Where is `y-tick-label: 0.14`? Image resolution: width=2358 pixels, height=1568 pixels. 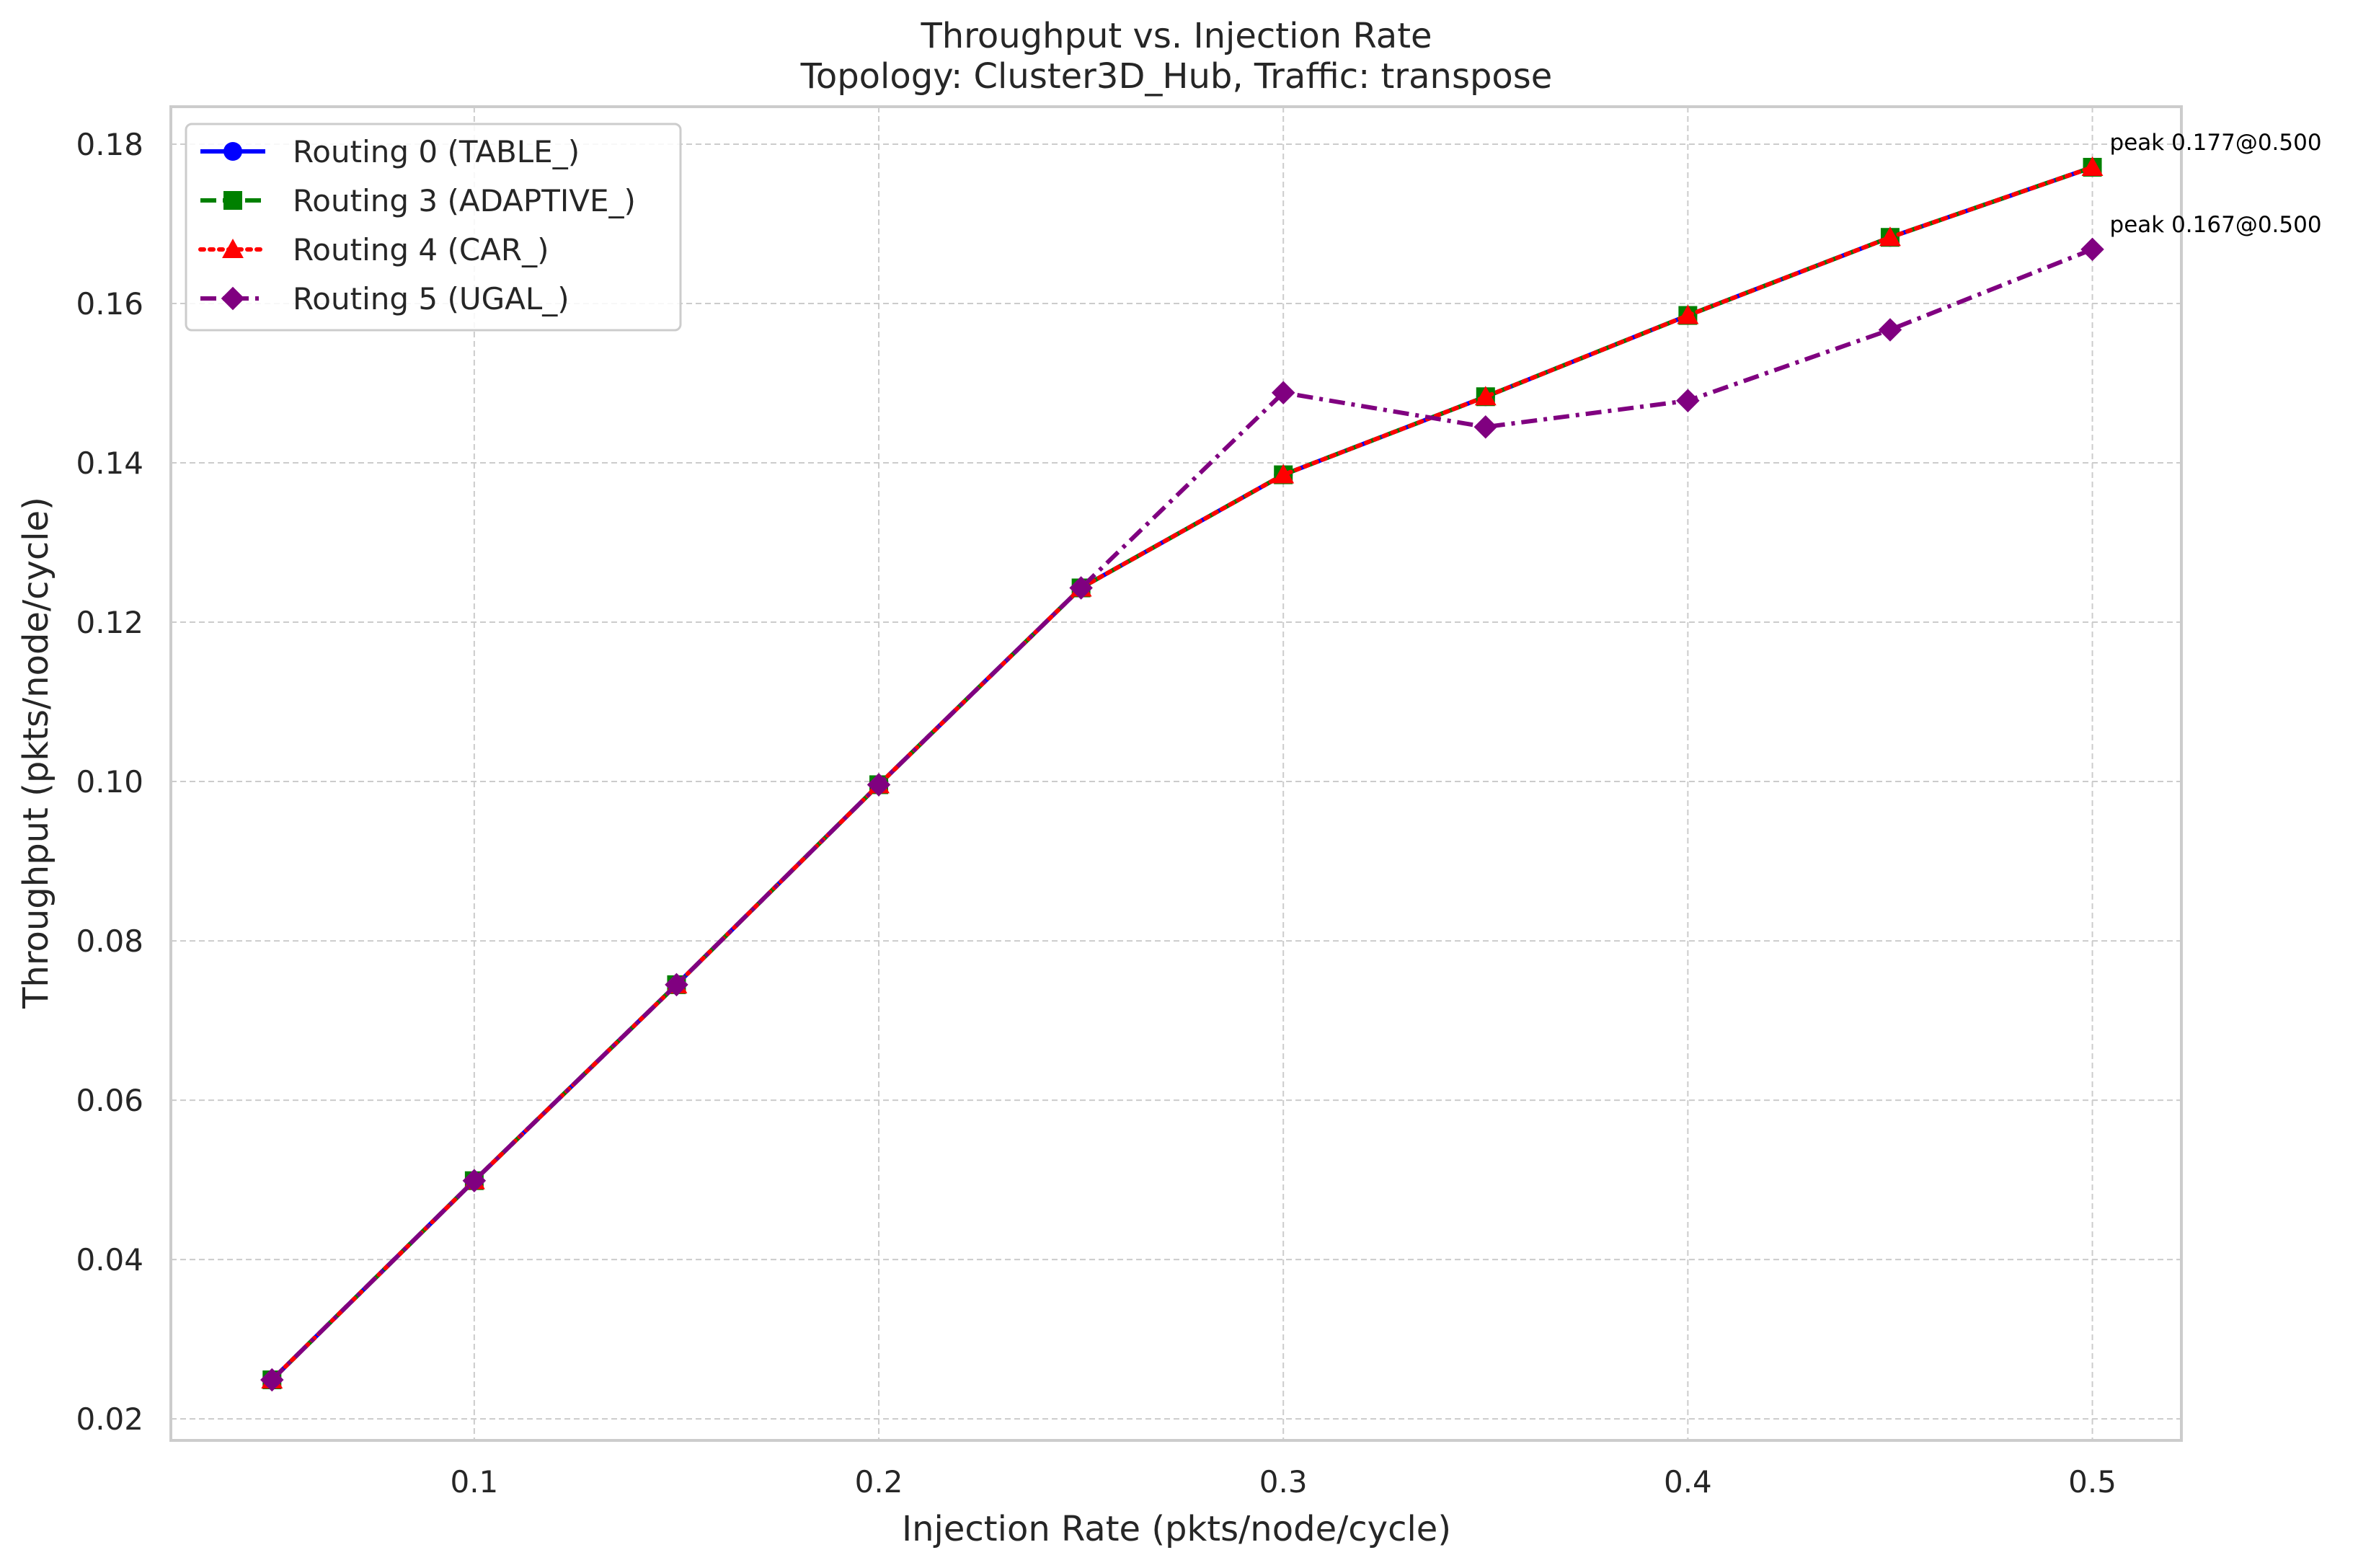
y-tick-label: 0.14 is located at coordinates (109, 463).